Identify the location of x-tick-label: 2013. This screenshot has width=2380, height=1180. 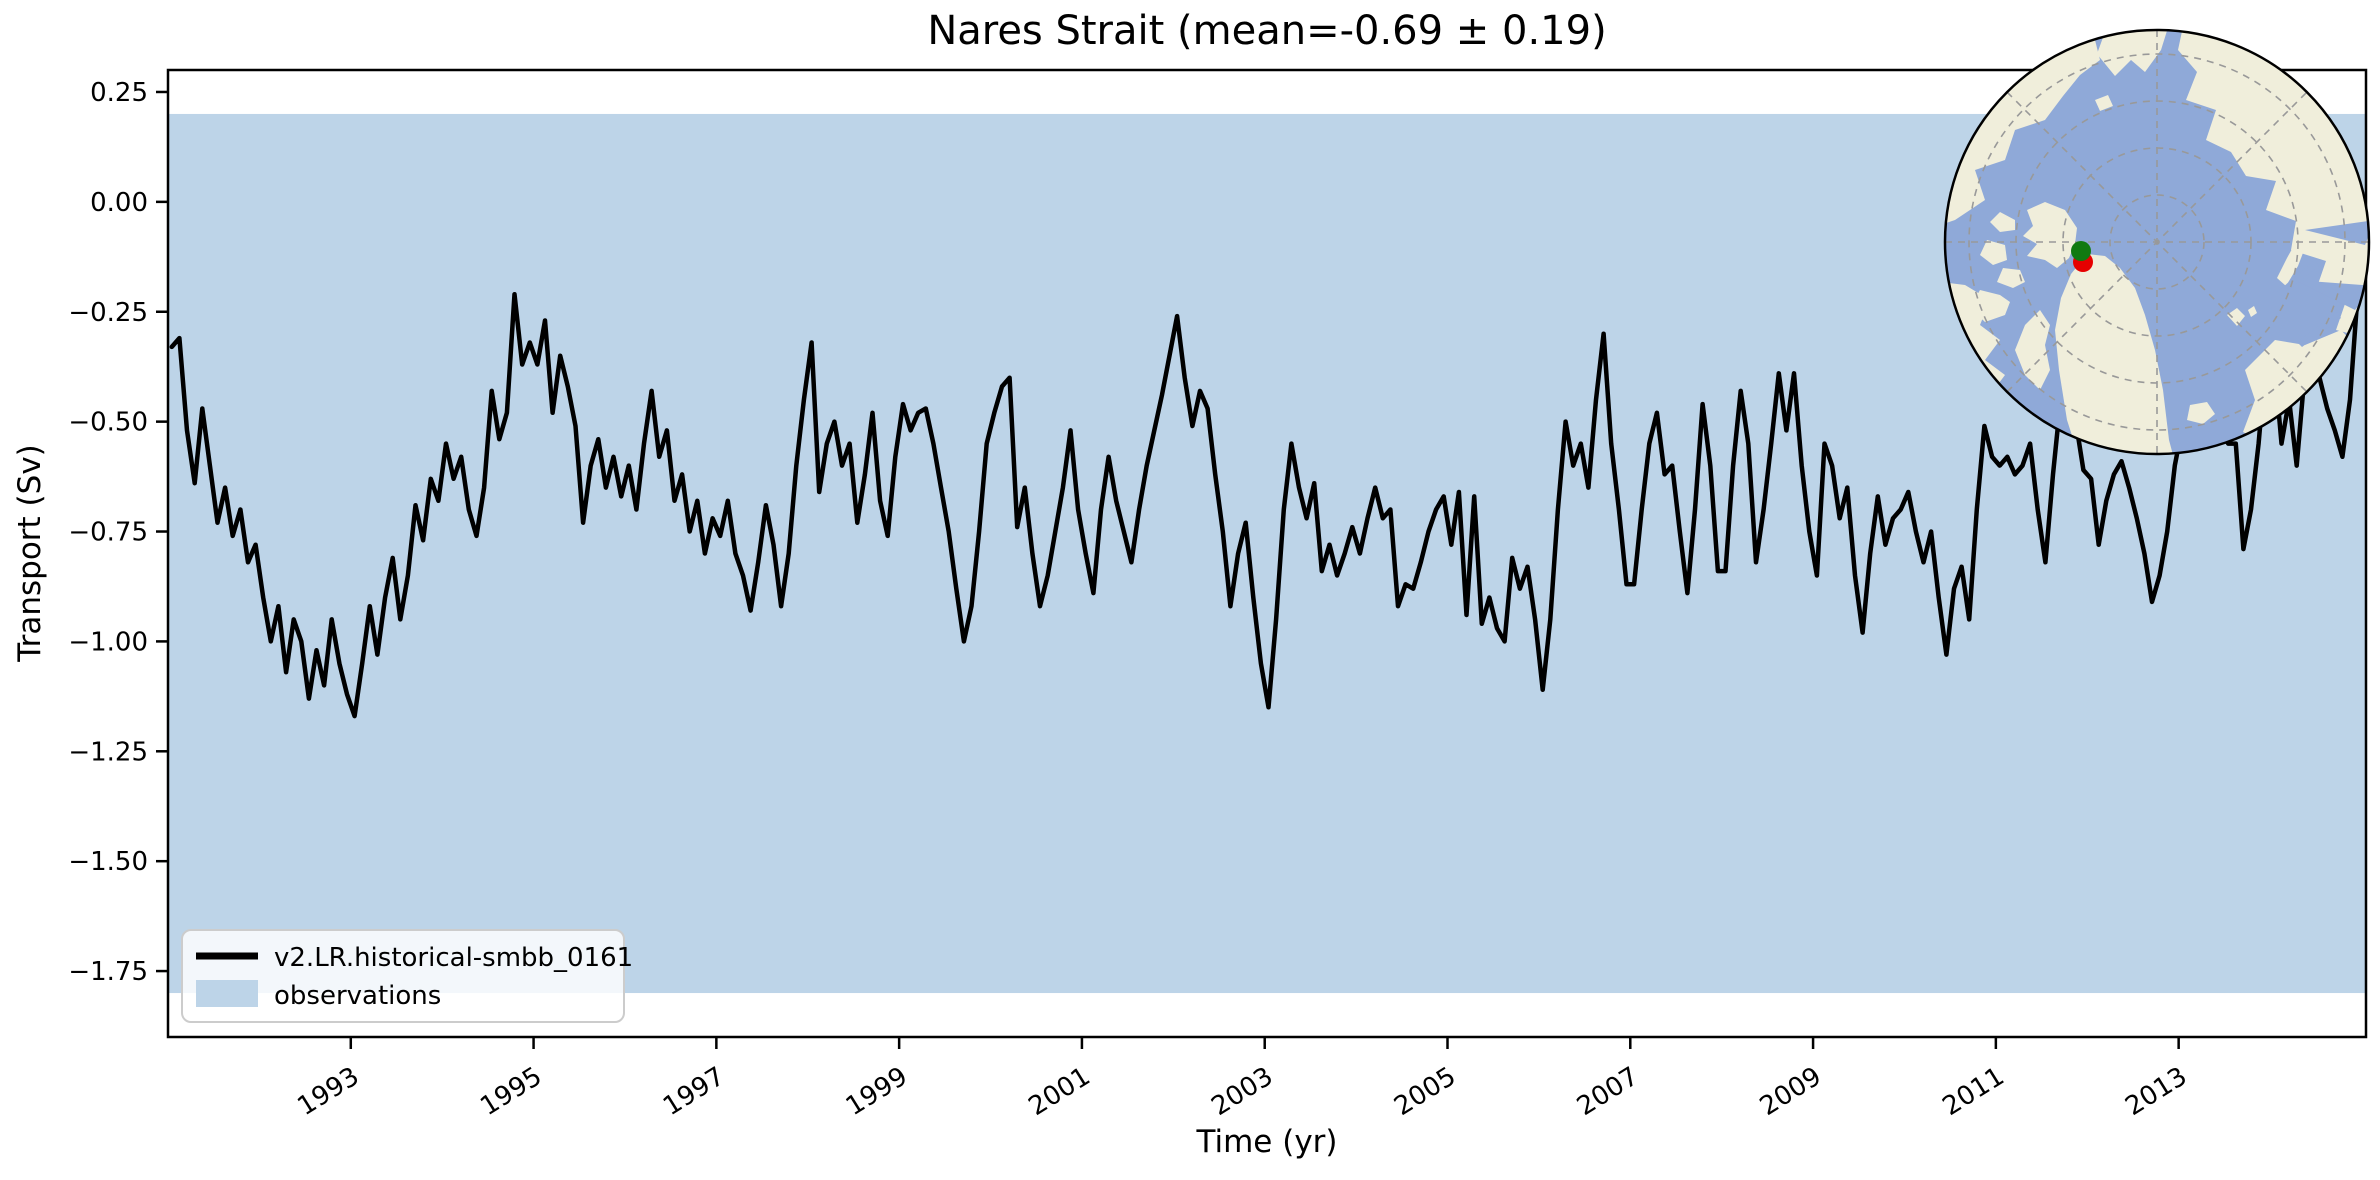
(2156, 1091).